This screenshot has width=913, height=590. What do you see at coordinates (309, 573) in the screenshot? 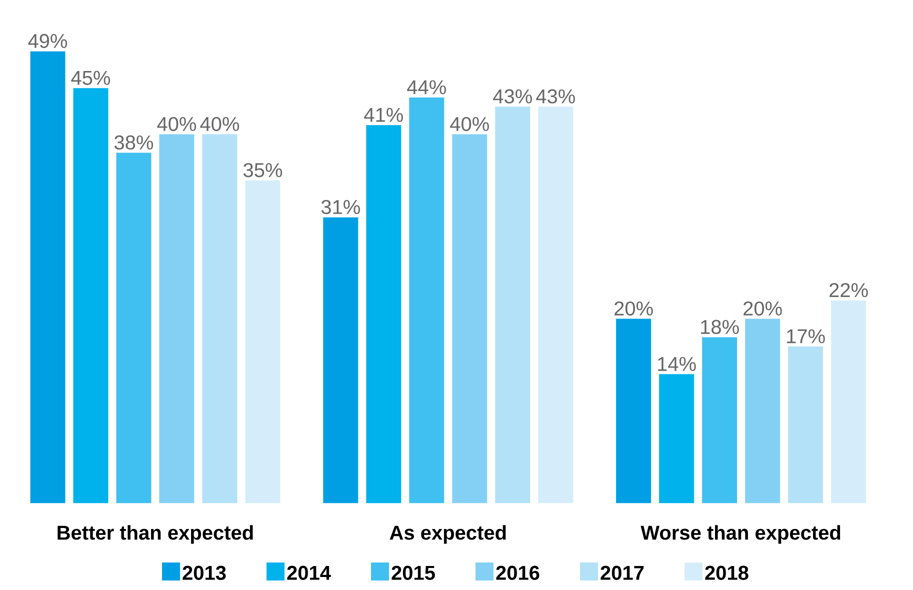
I see `legend-label: 2014` at bounding box center [309, 573].